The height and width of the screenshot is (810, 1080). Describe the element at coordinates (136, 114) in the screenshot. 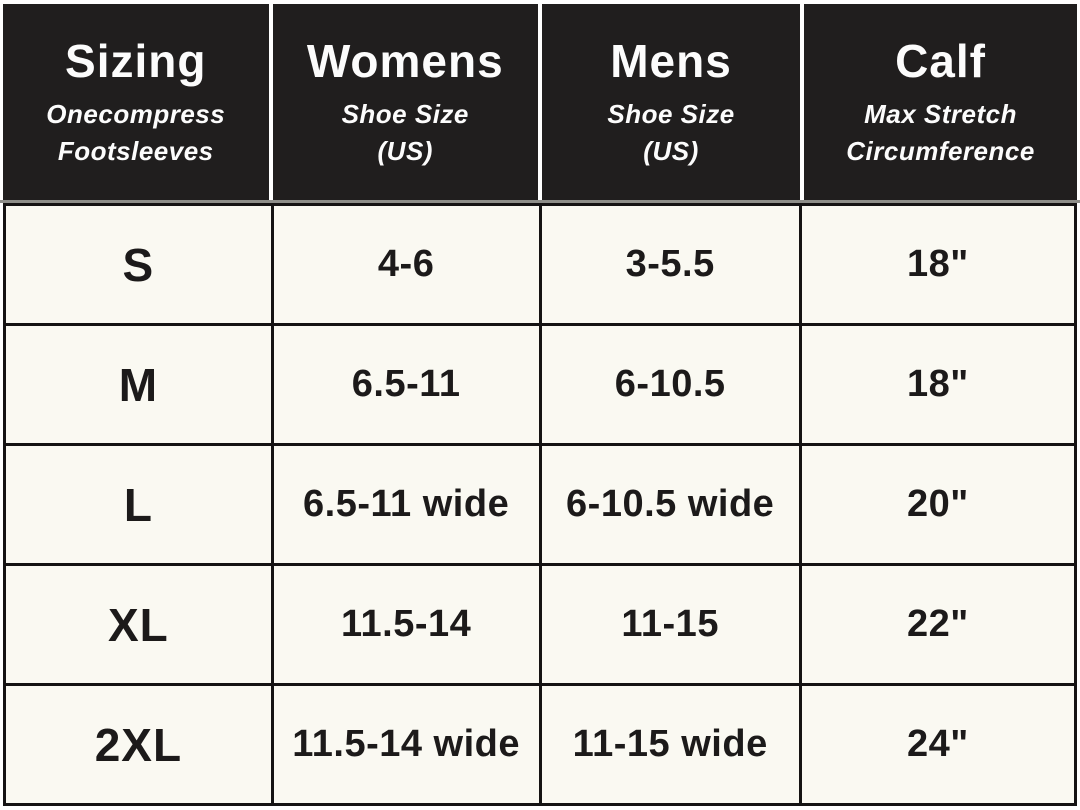

I see `subtitle-line: Onecompress` at that location.